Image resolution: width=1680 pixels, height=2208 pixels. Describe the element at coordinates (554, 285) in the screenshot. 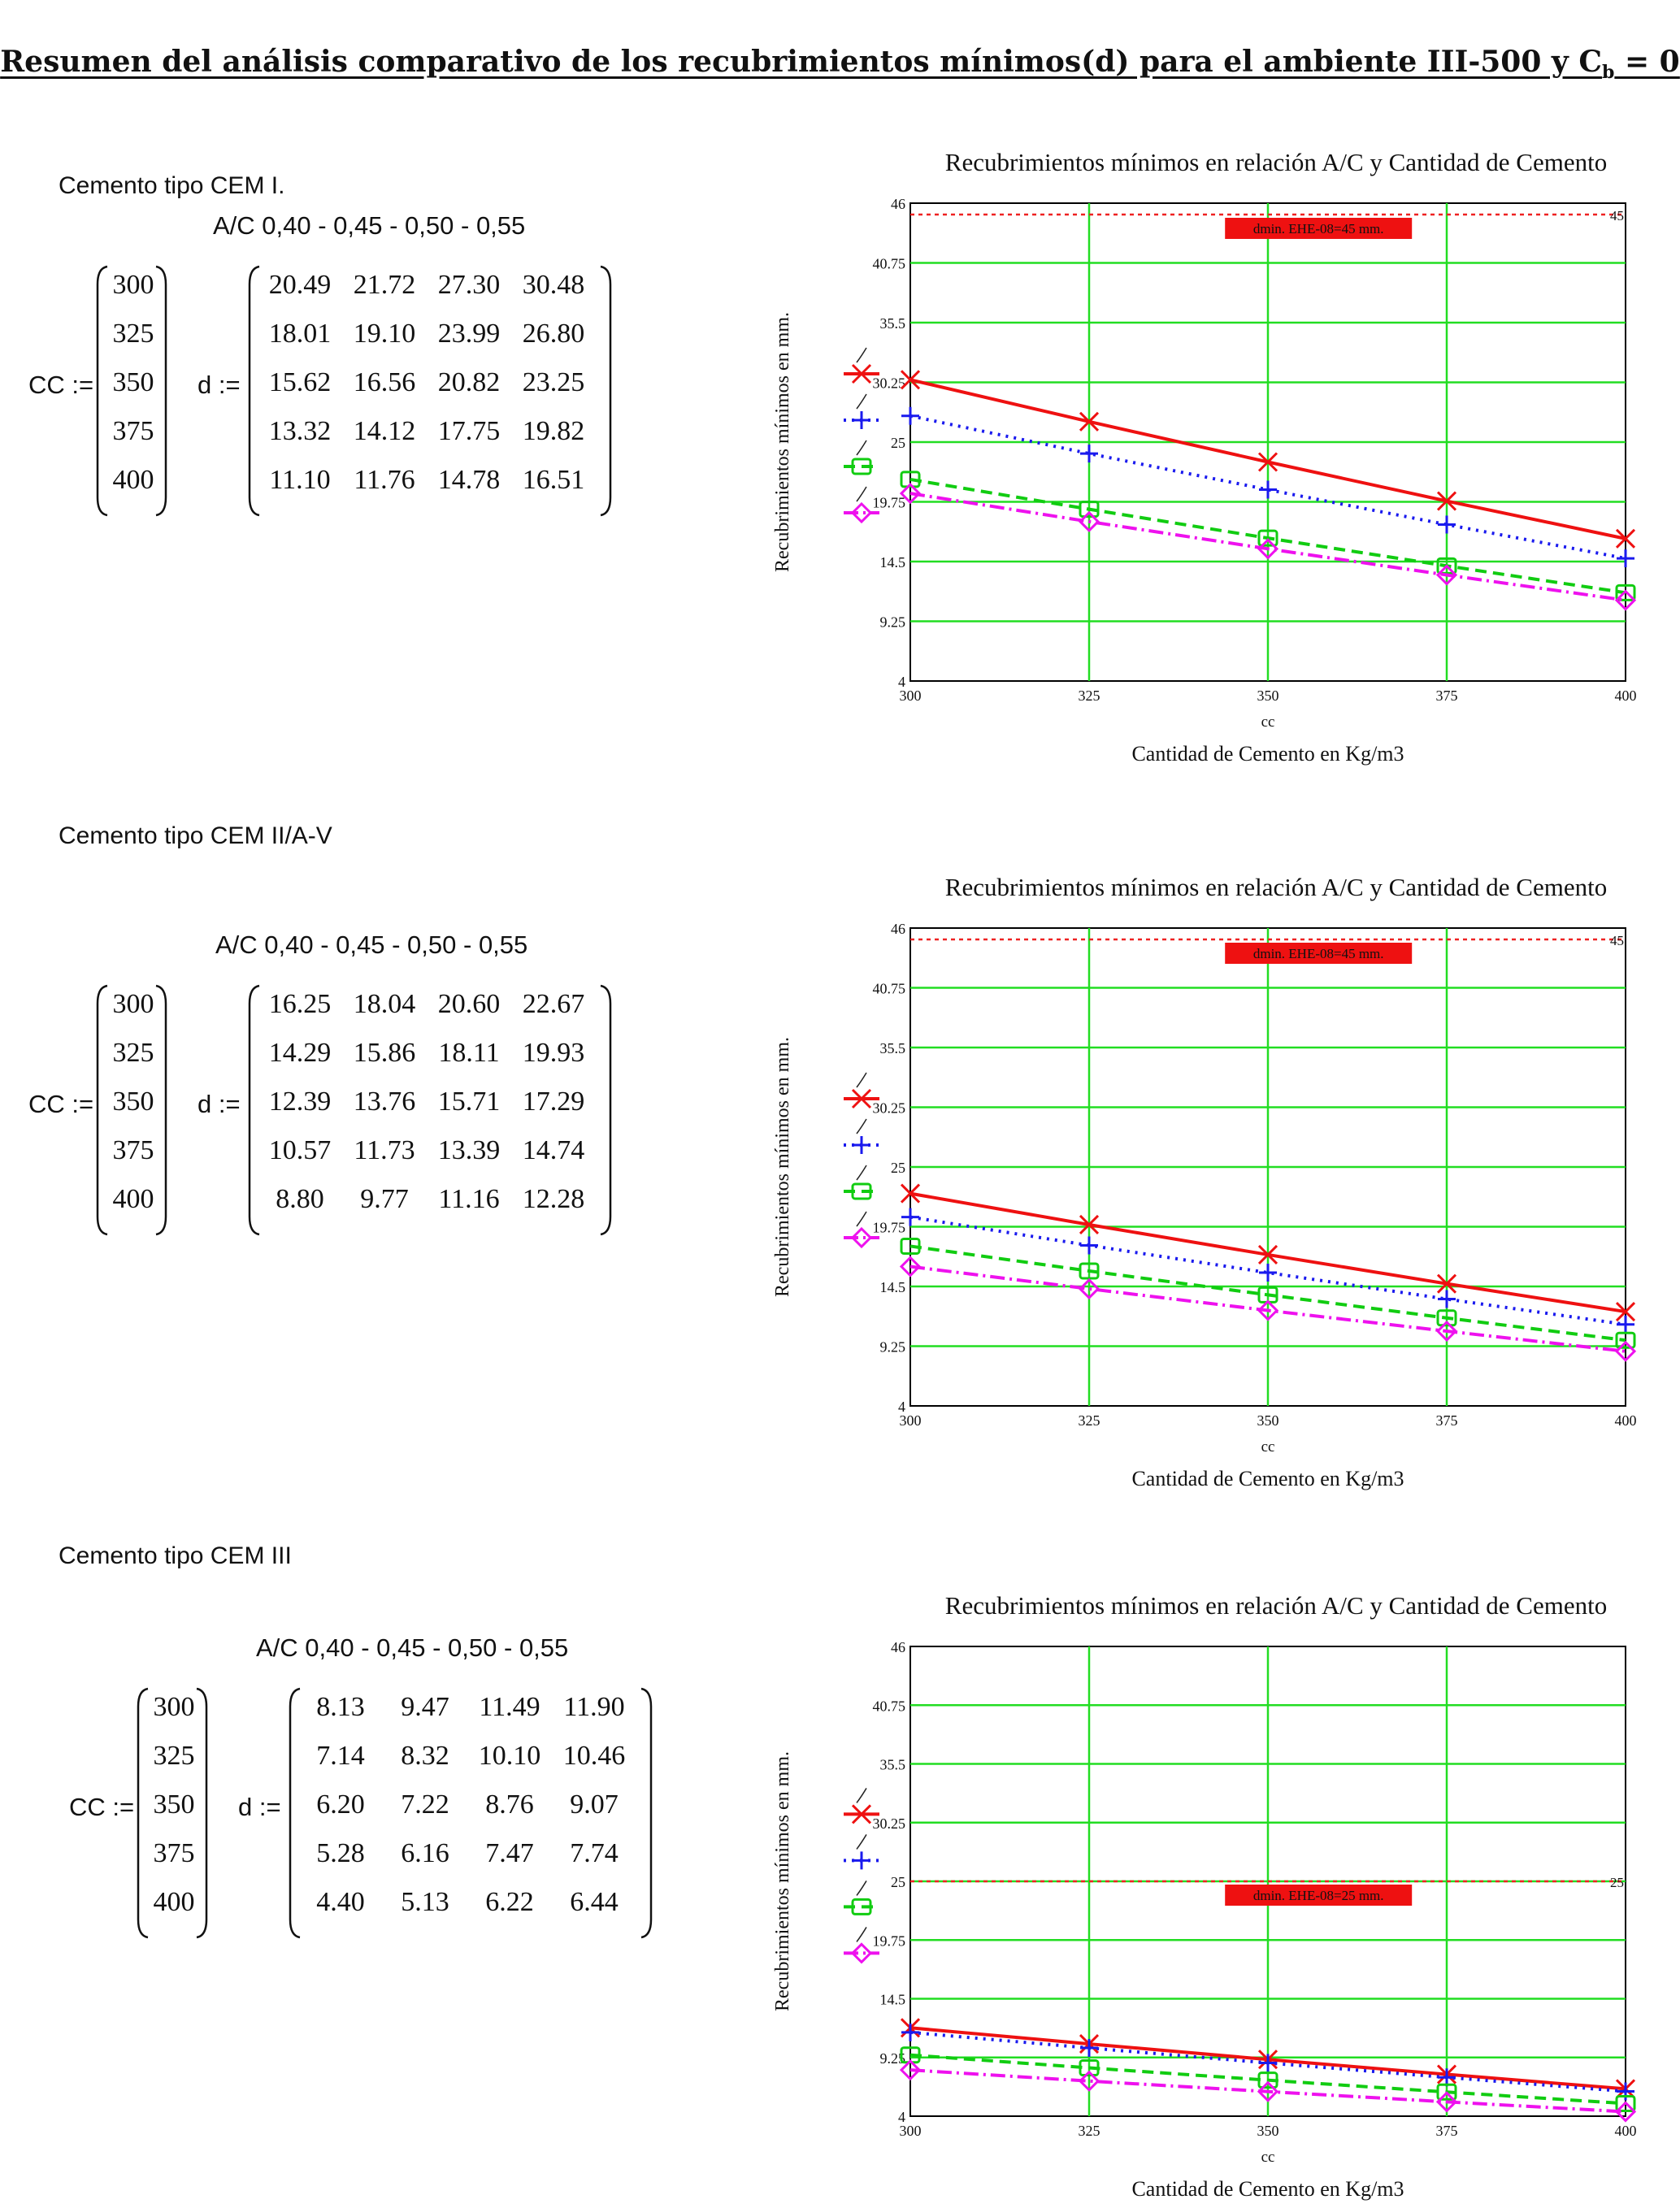

I see `d-cell: 30.48` at that location.